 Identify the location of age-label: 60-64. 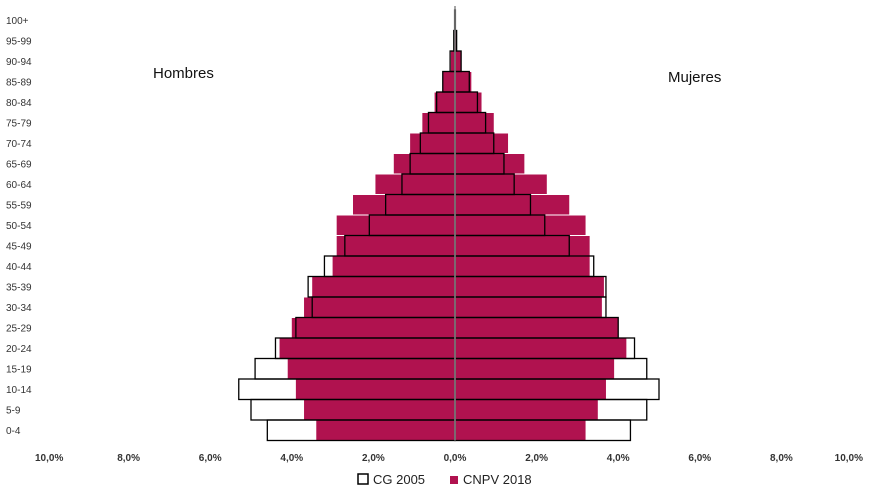
(19, 185).